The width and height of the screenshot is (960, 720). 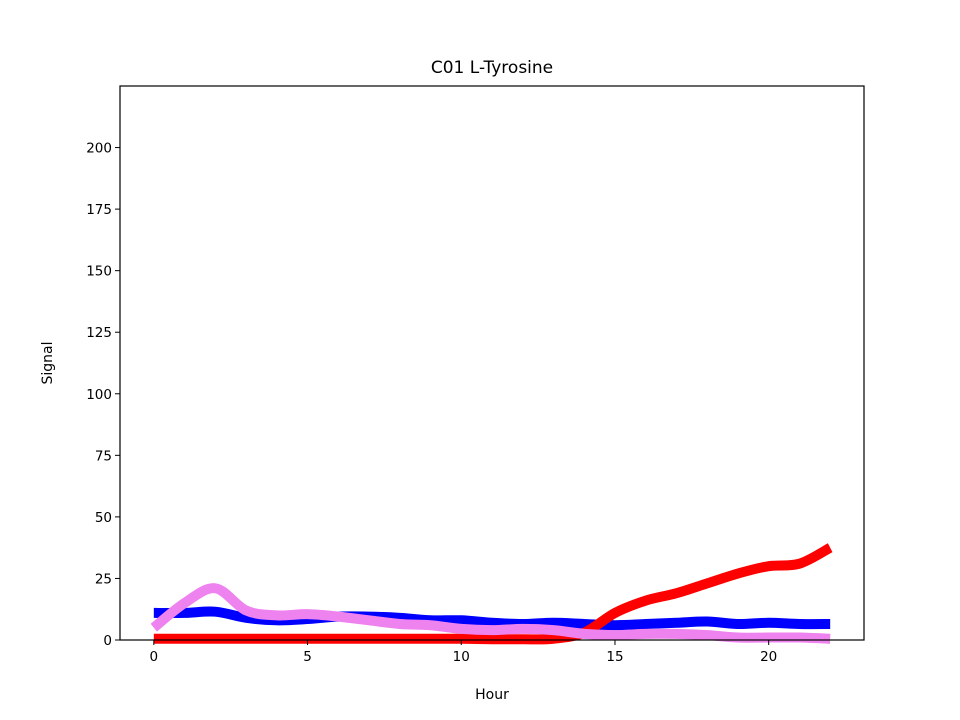 I want to click on x-axis: 0 5 10 15 20, so click(x=463, y=652).